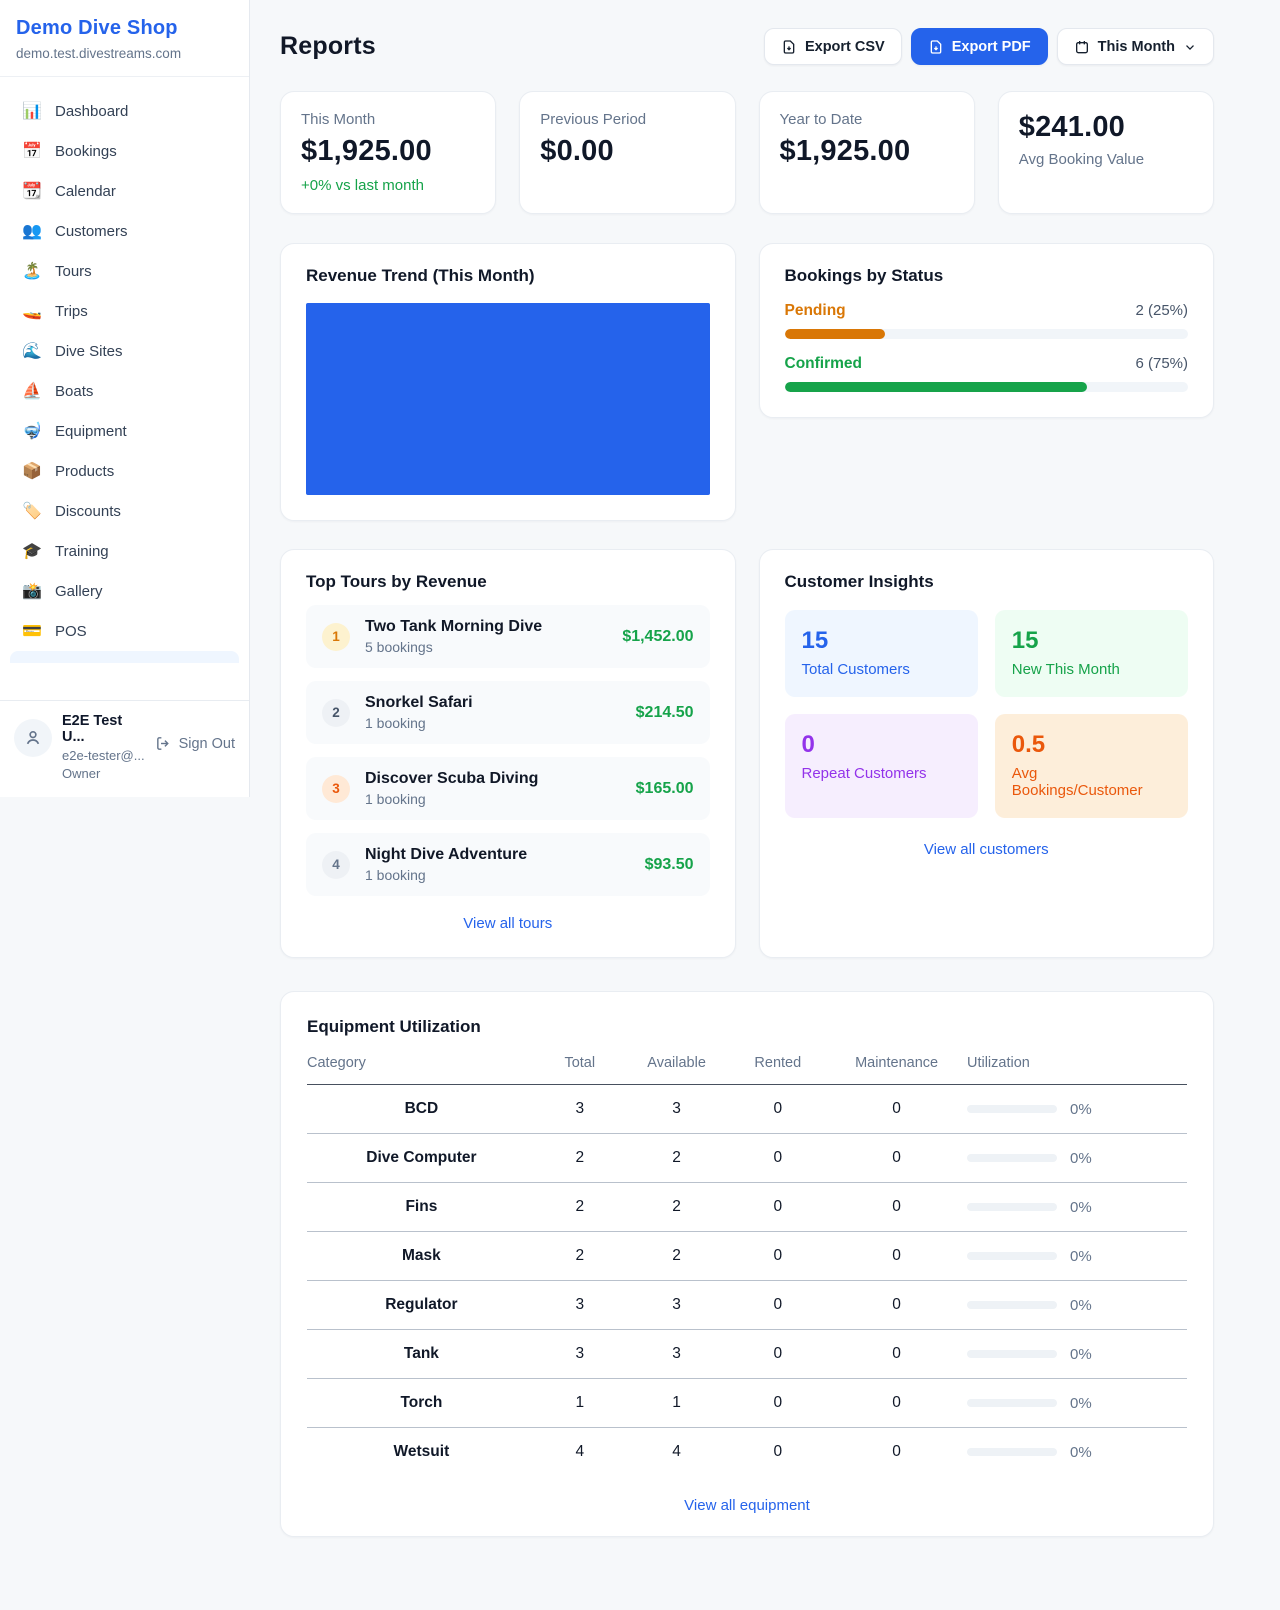  Describe the element at coordinates (1105, 152) in the screenshot. I see `stat-card-avg-booking-value: $241.00 Avg Booking Value` at that location.